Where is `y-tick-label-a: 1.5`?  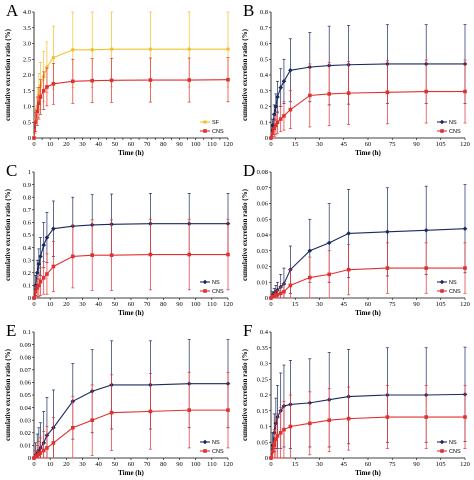 y-tick-label-a: 1.5 is located at coordinates (27, 91).